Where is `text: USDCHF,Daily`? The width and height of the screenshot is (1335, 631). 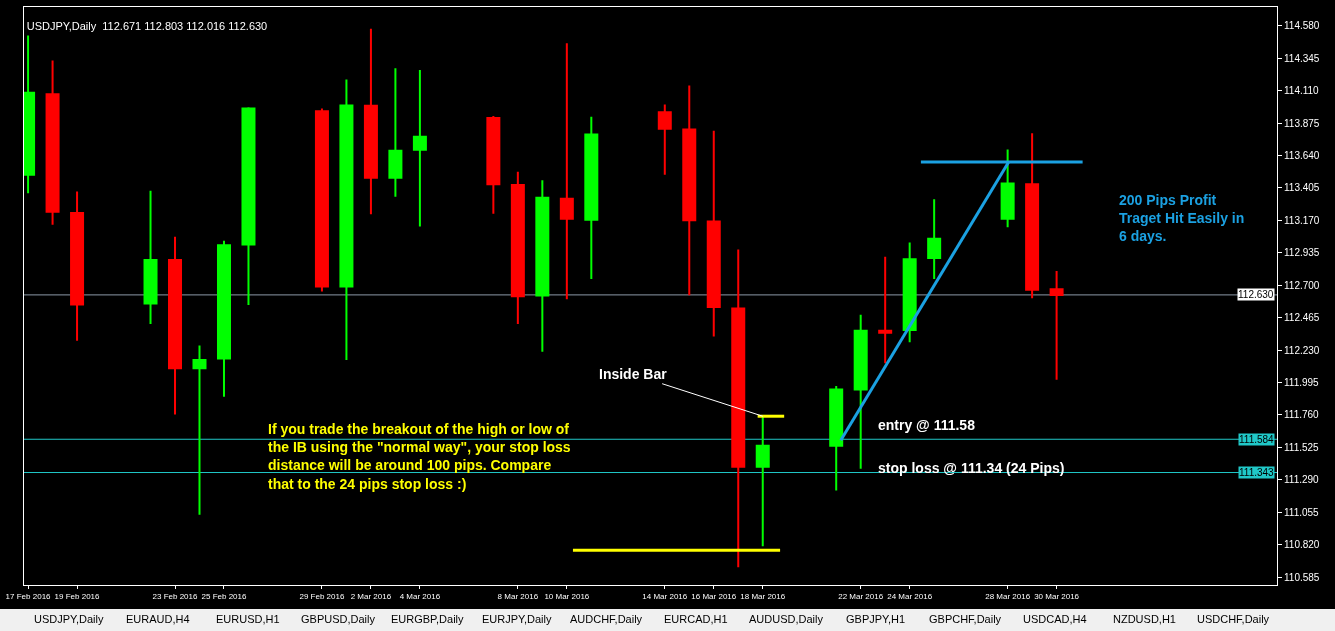
text: USDCHF,Daily is located at coordinates (1233, 619).